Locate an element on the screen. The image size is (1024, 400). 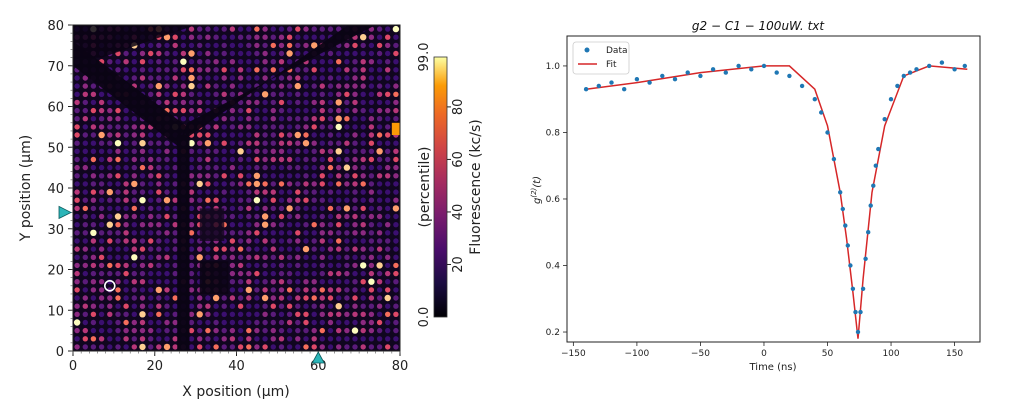
g2-x-tick-label: 0 is located at coordinates (764, 354).